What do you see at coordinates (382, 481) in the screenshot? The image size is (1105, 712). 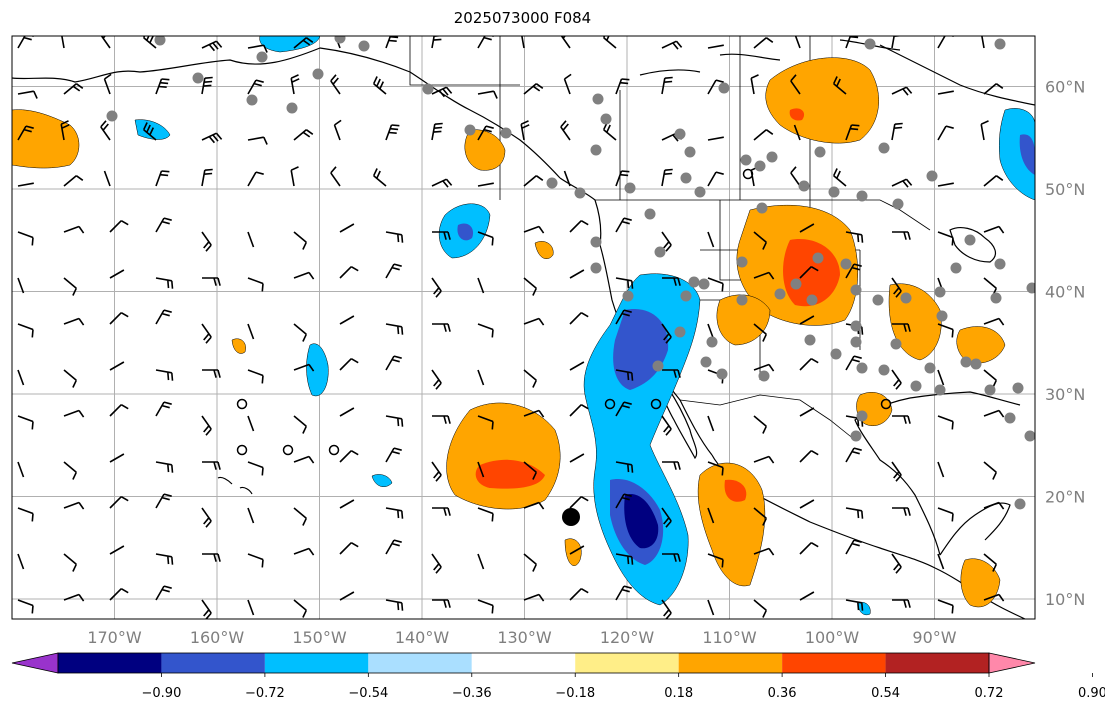 I see `contour-negative-tropics` at bounding box center [382, 481].